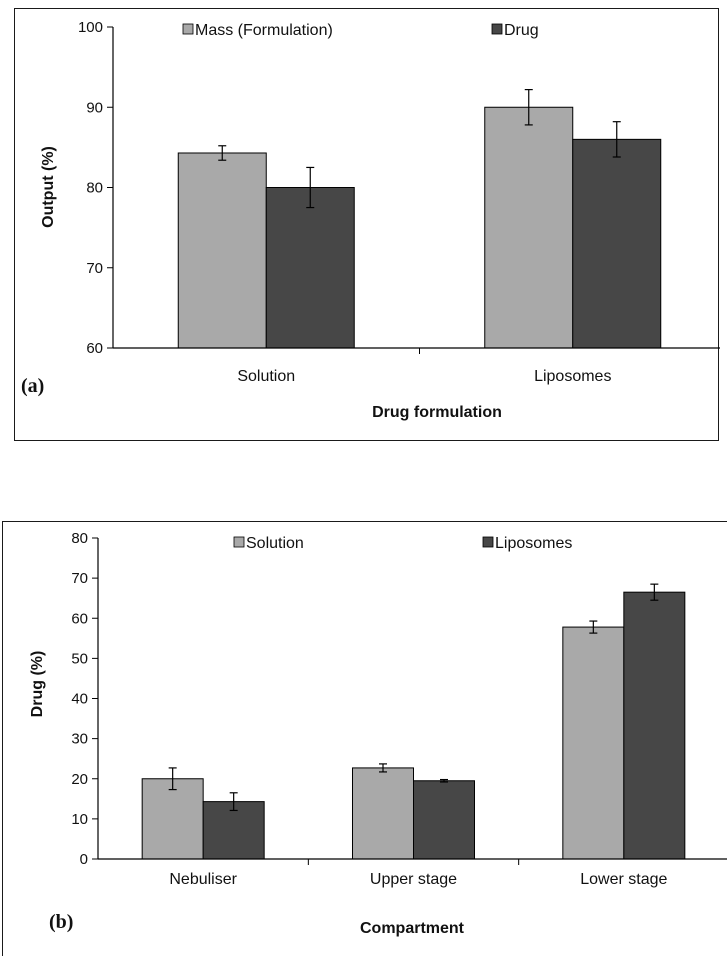  I want to click on chart-a-ytick-label: 80, so click(94, 188).